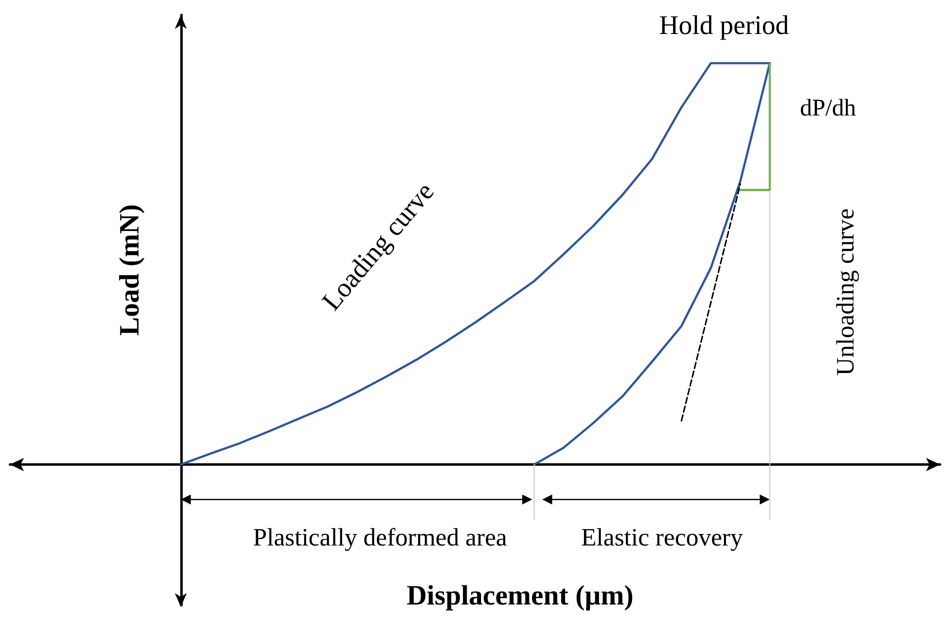  Describe the element at coordinates (520, 596) in the screenshot. I see `x-axis-title: Displacement (µm)` at that location.